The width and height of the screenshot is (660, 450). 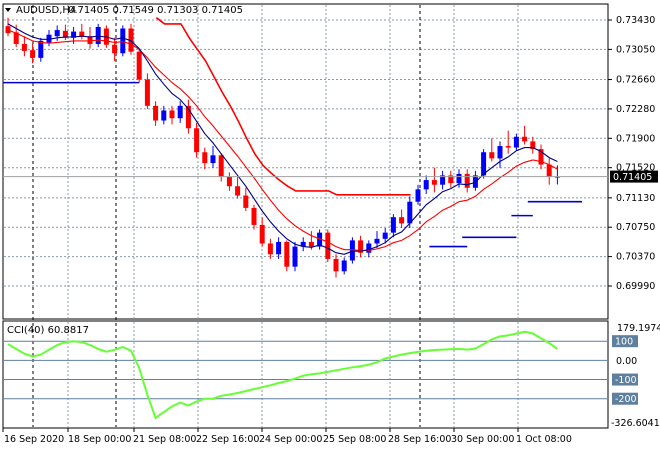 What do you see at coordinates (638, 328) in the screenshot?
I see `cci-max-label: 179.1974` at bounding box center [638, 328].